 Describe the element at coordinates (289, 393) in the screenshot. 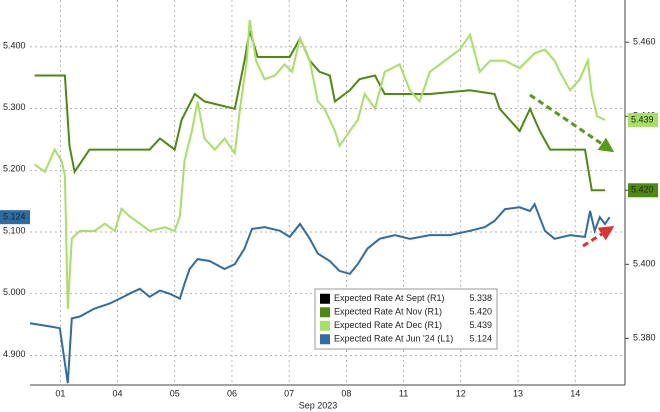

I see `x-tick-label: 07` at that location.